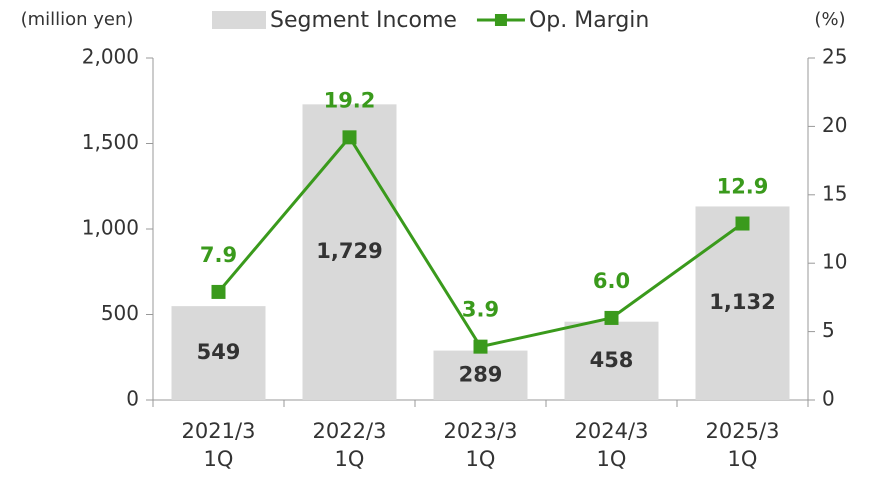 This screenshot has height=482, width=879. I want to click on x-tick-label: 2022/3 1Q, so click(349, 445).